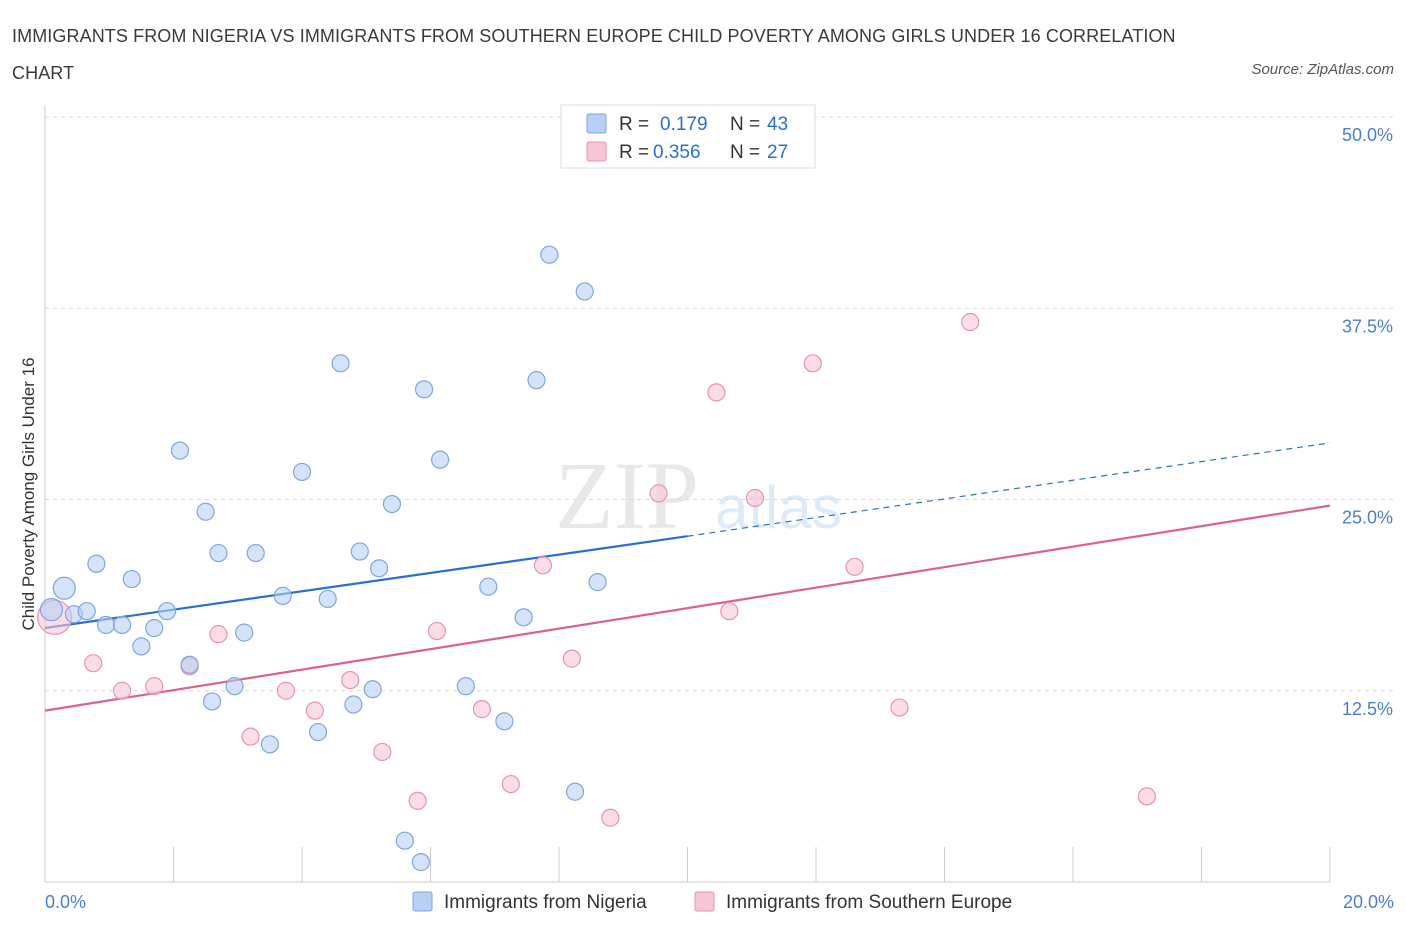 This screenshot has height=930, width=1406. I want to click on legend-r-value-nigeria: 0.179, so click(684, 124).